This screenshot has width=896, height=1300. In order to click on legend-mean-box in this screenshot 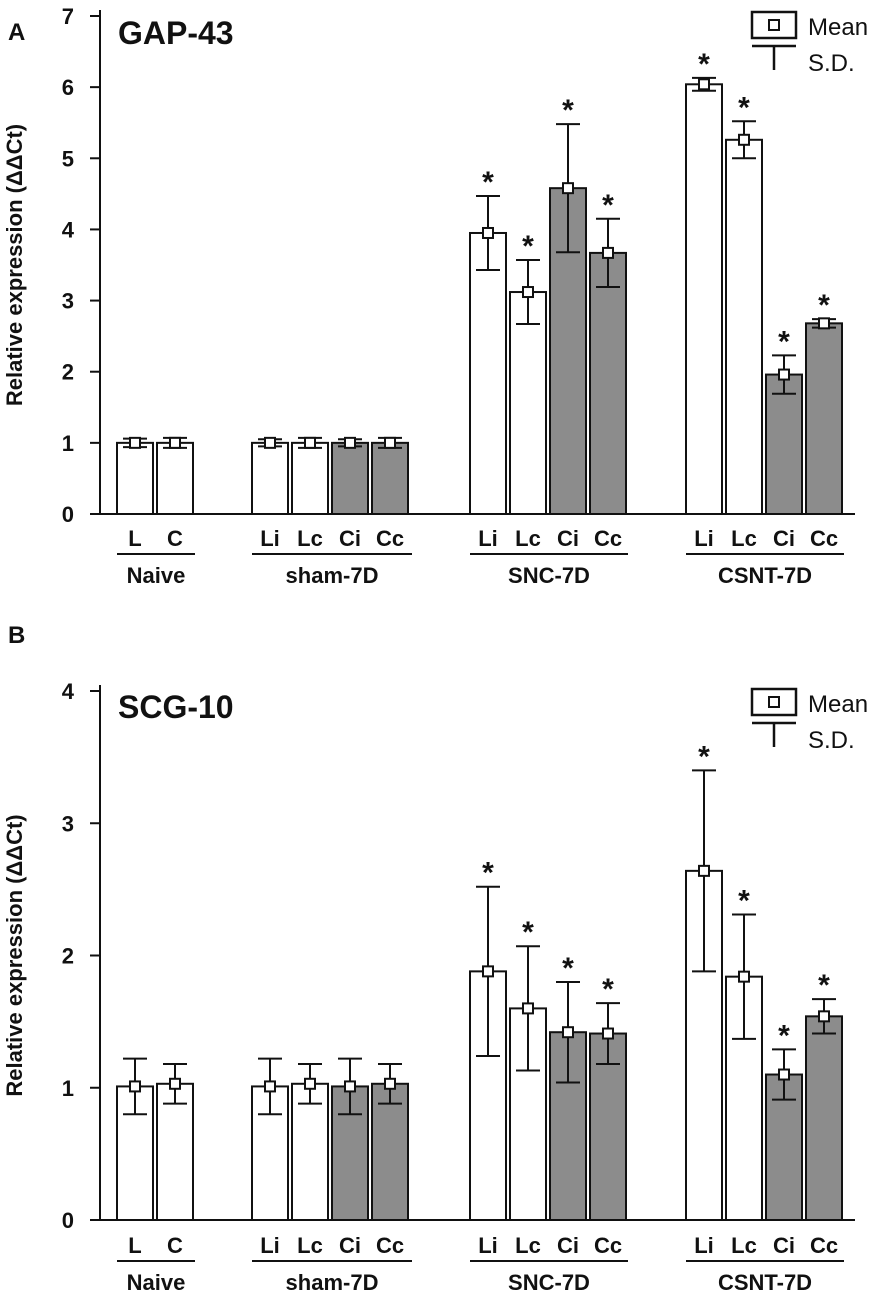, I will do `click(774, 25)`.